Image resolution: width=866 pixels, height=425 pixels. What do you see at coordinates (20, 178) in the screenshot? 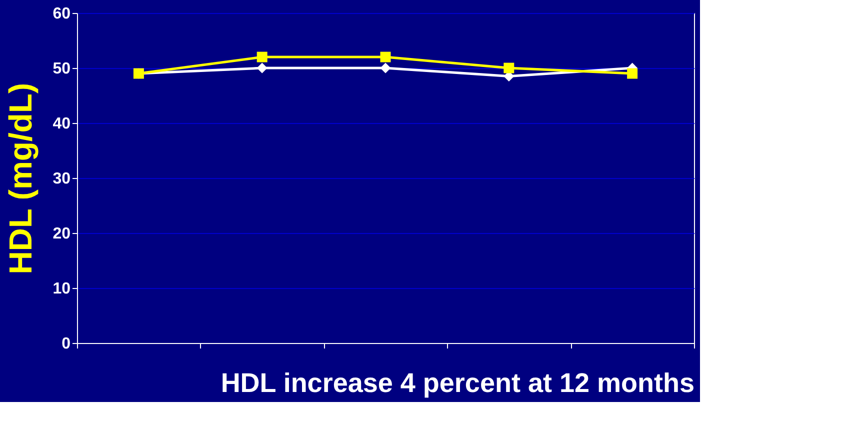
I see `y-axis-title: HDL (mg/dL)` at bounding box center [20, 178].